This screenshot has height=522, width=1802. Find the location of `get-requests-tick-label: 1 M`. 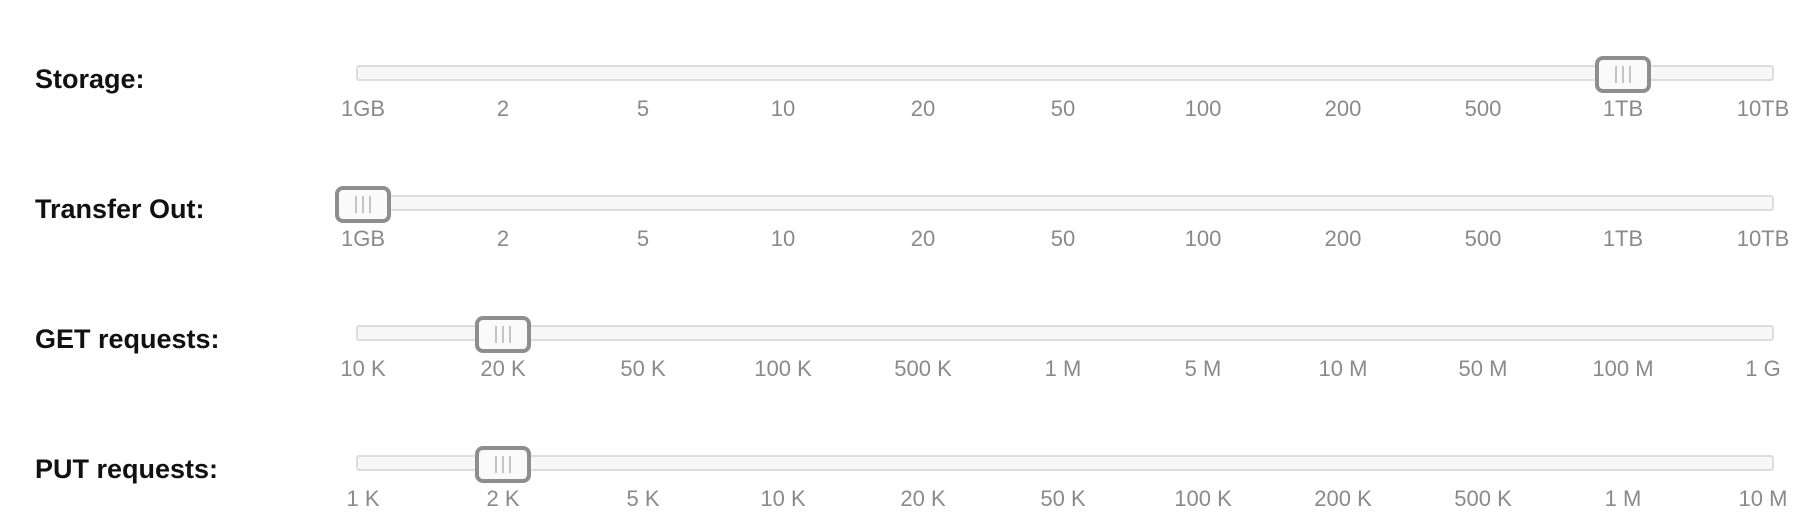

get-requests-tick-label: 1 M is located at coordinates (1063, 368).